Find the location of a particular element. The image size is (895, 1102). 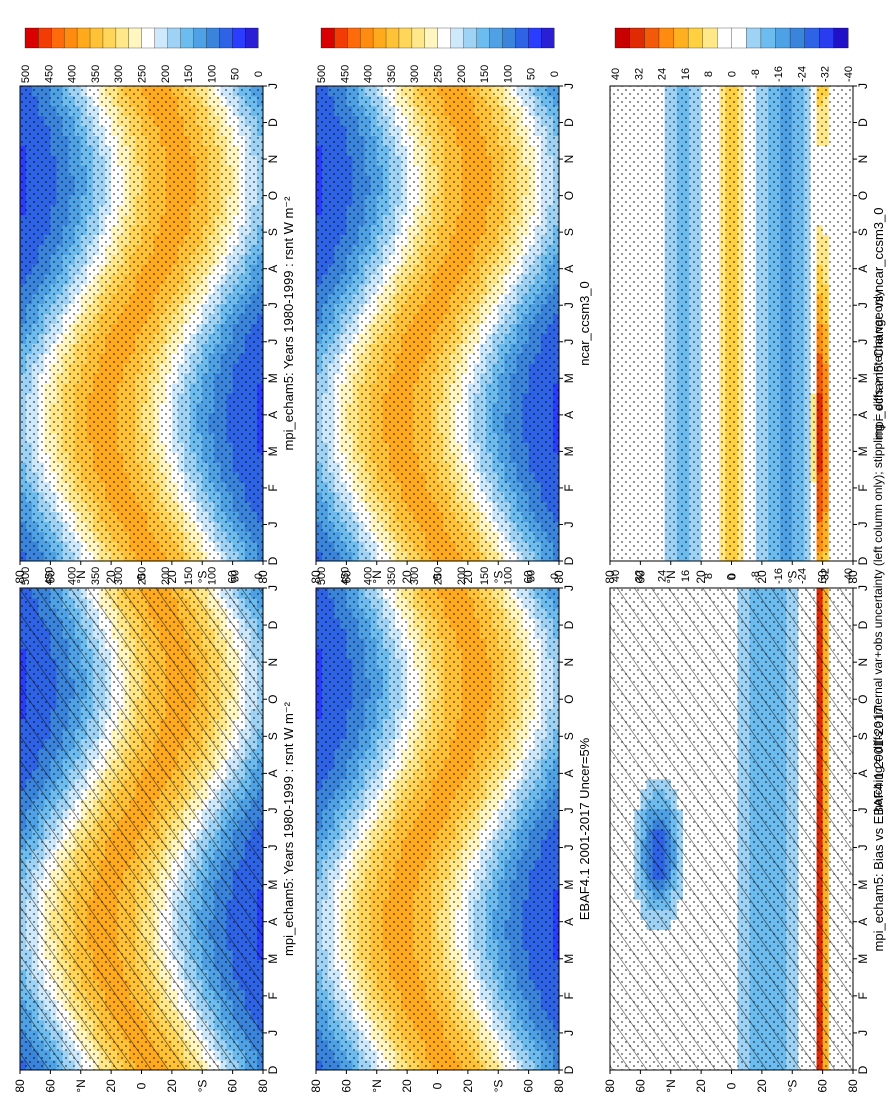

colorbar-tick-label: 200 is located at coordinates (166, 74).